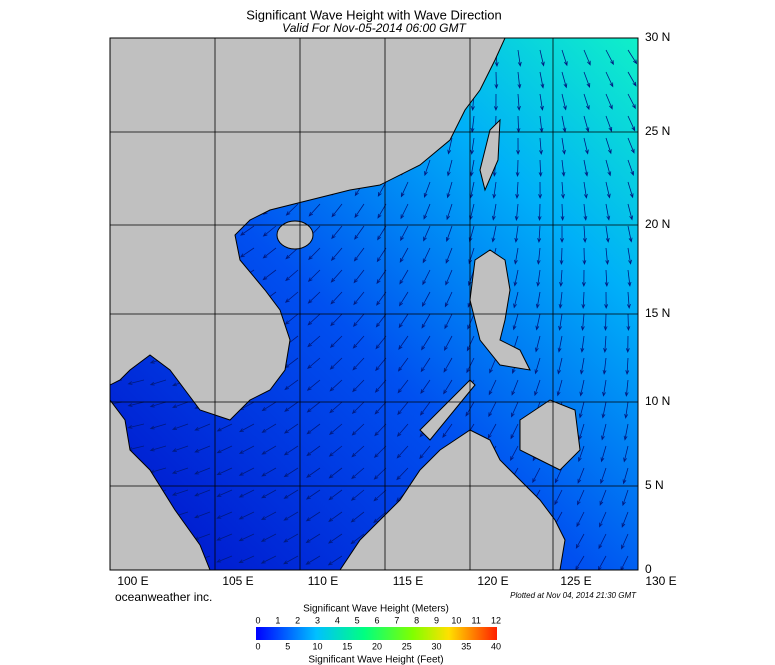 The width and height of the screenshot is (775, 665). What do you see at coordinates (376, 620) in the screenshot?
I see `meters-tick-label: 6` at bounding box center [376, 620].